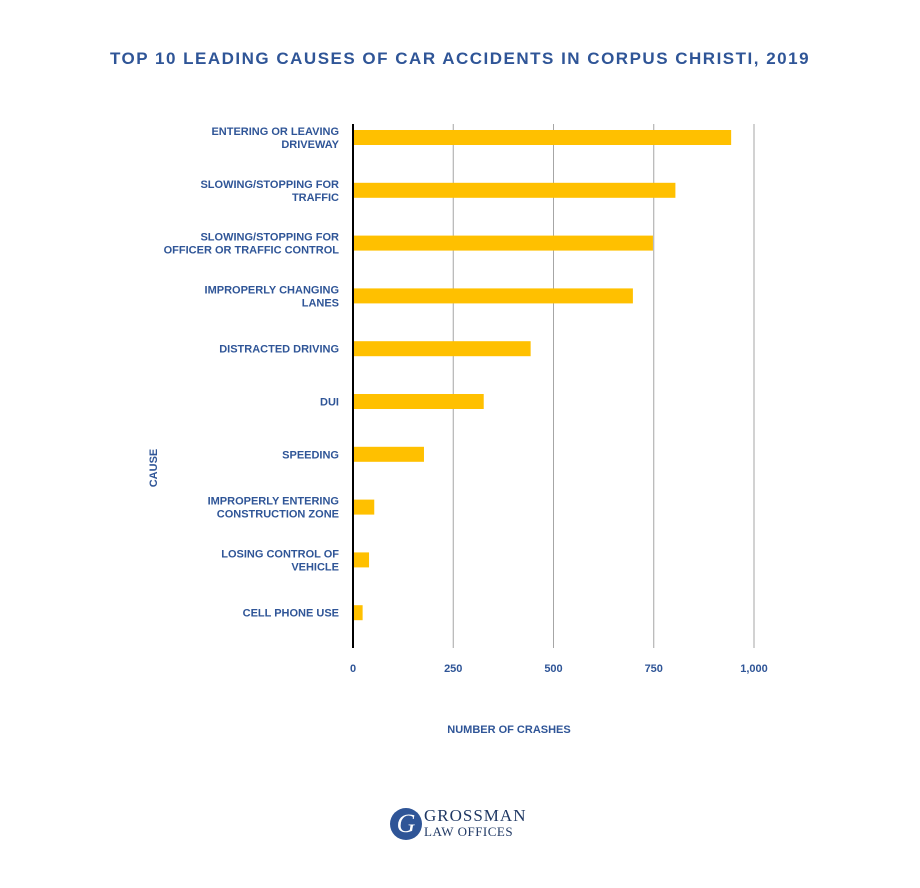 This screenshot has height=888, width=920. I want to click on x-axis-title: NUMBER OF CRASHES, so click(508, 730).